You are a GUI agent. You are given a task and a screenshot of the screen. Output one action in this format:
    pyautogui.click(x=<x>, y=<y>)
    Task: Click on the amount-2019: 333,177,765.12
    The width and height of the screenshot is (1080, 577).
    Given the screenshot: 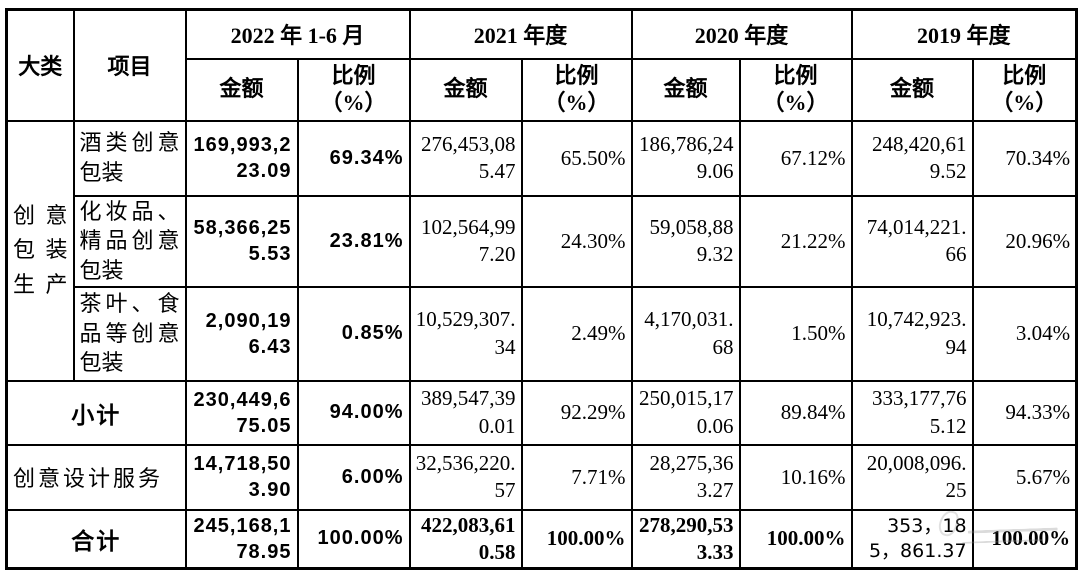 What is the action you would take?
    pyautogui.click(x=912, y=412)
    